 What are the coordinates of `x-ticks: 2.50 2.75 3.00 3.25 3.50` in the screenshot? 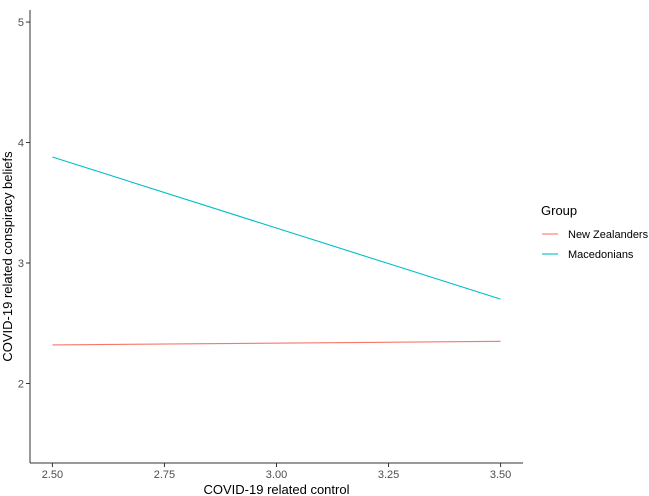 It's located at (276, 472).